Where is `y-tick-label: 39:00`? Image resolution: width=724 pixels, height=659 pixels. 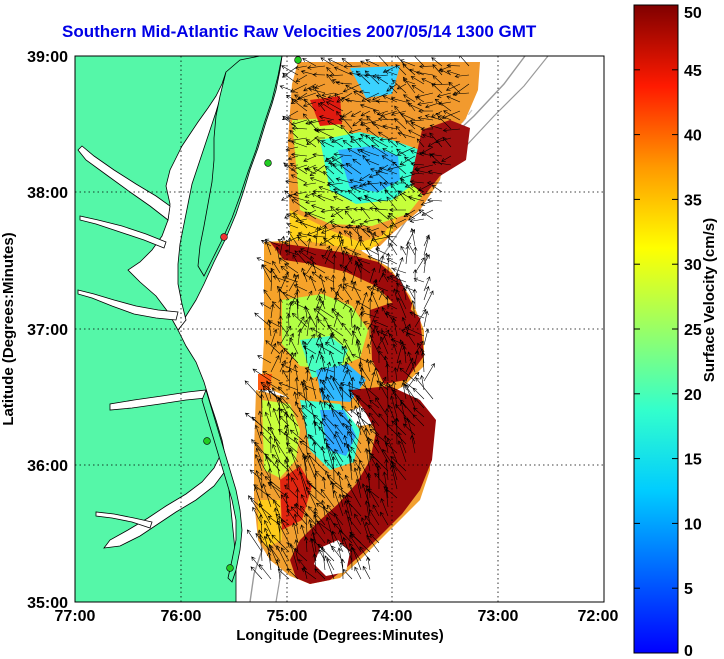 y-tick-label: 39:00 is located at coordinates (47, 57).